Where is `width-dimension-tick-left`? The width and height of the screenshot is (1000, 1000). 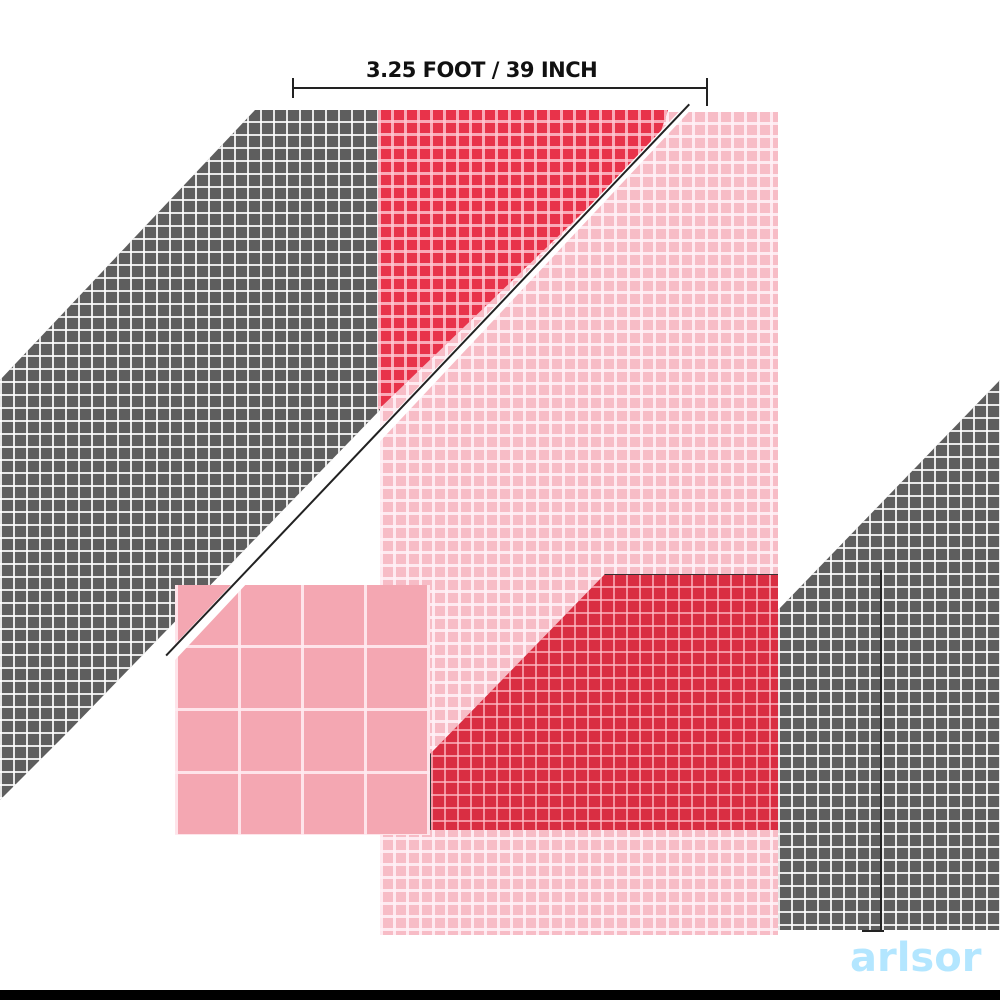
width-dimension-tick-left is located at coordinates (293, 88).